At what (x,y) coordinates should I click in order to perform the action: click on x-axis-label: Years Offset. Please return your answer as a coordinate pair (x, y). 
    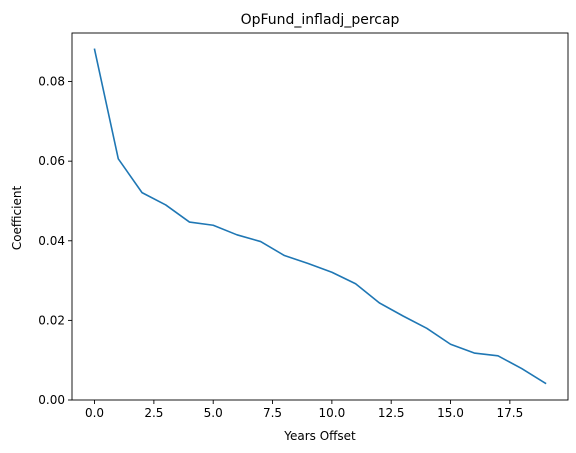
    Looking at the image, I should click on (319, 436).